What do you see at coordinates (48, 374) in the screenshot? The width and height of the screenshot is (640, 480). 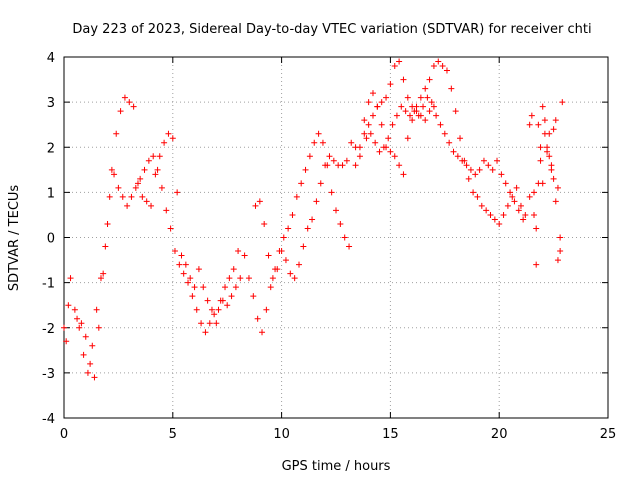 I see `y-tick-label: -3` at bounding box center [48, 374].